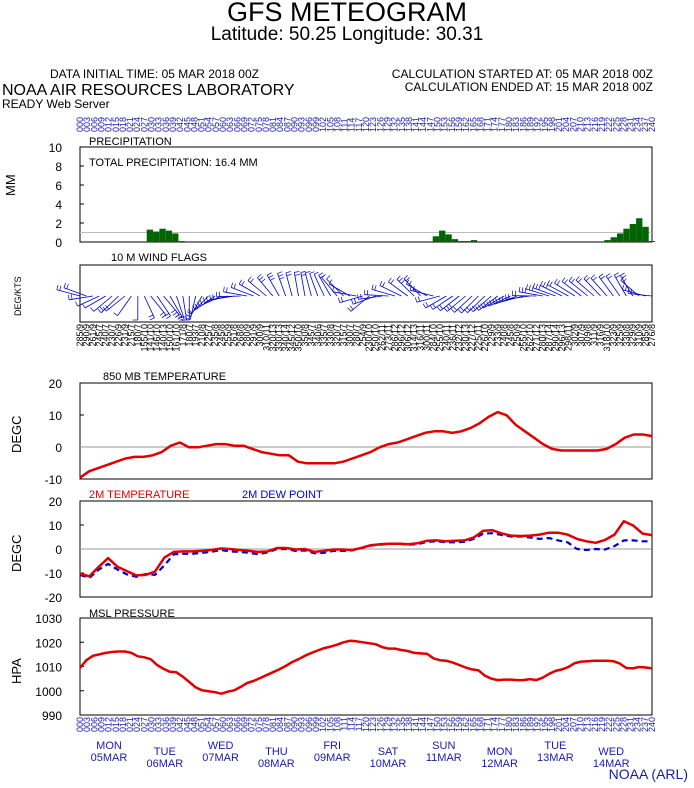  What do you see at coordinates (595, 124) in the screenshot?
I see `top-hour-label: 216` at bounding box center [595, 124].